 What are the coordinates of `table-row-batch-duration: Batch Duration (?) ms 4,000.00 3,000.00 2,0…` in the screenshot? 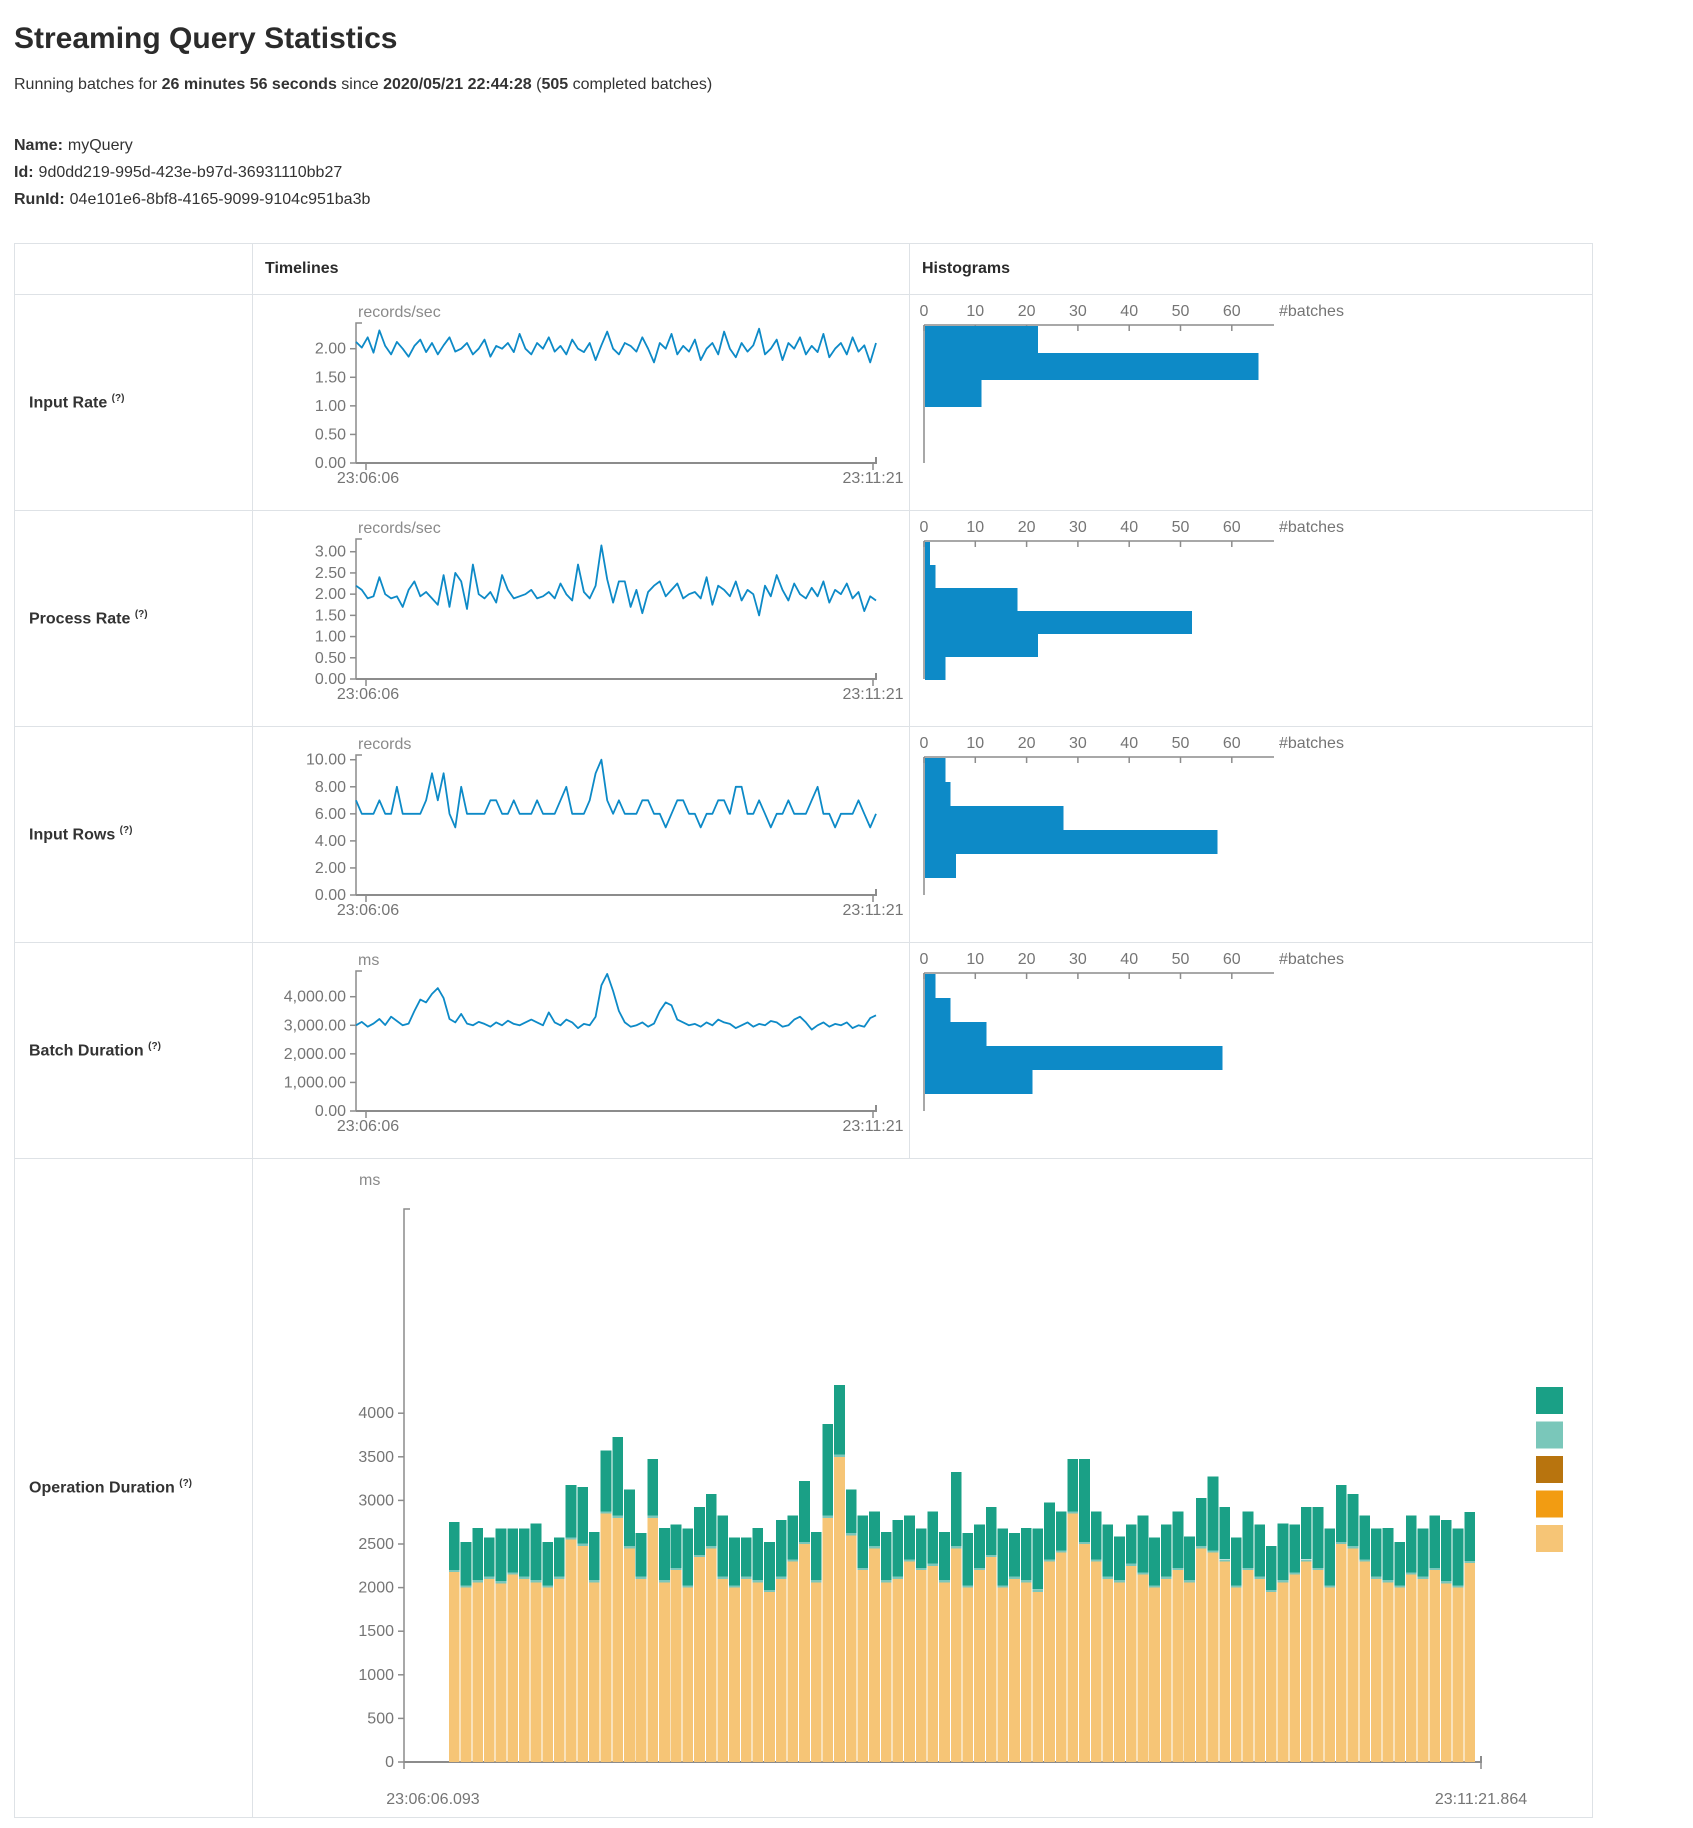 It's located at (803, 1050).